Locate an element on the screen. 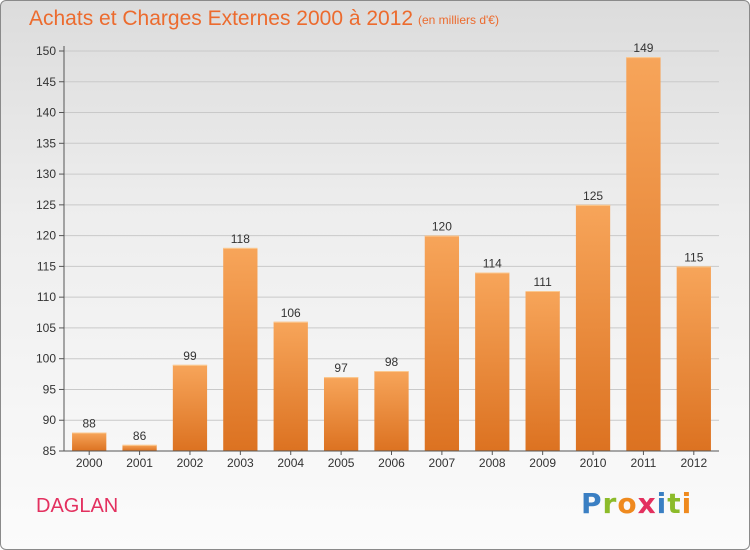  y-tick-label: 115 is located at coordinates (46, 266).